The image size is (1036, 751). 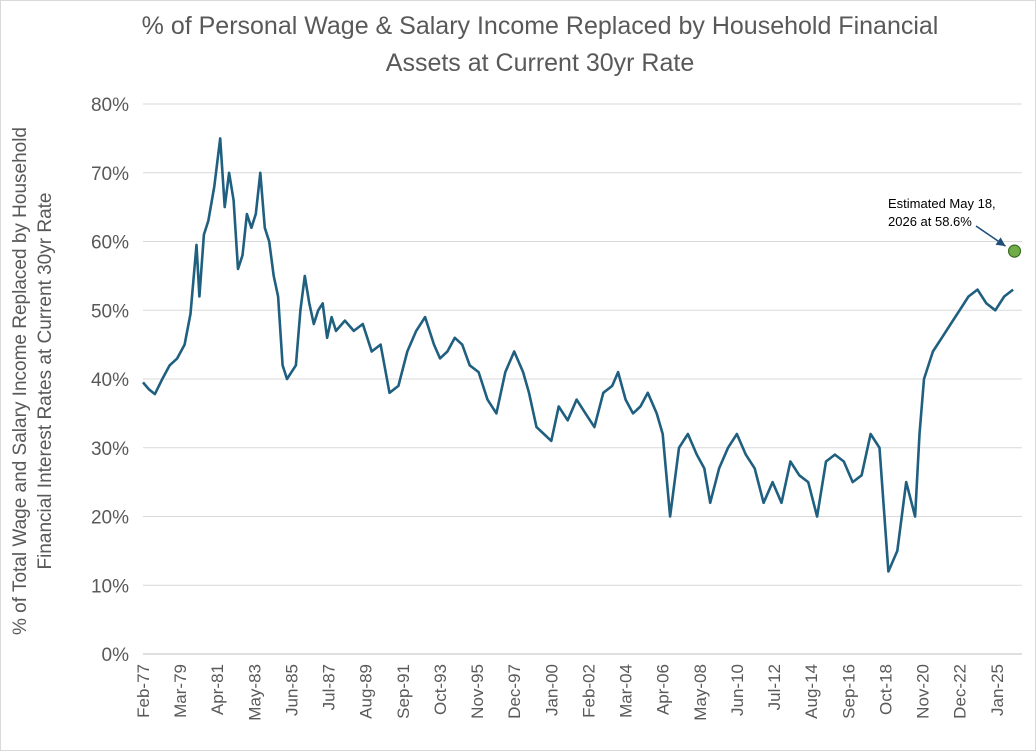 I want to click on x-tick-label: Jun-10, so click(x=737, y=690).